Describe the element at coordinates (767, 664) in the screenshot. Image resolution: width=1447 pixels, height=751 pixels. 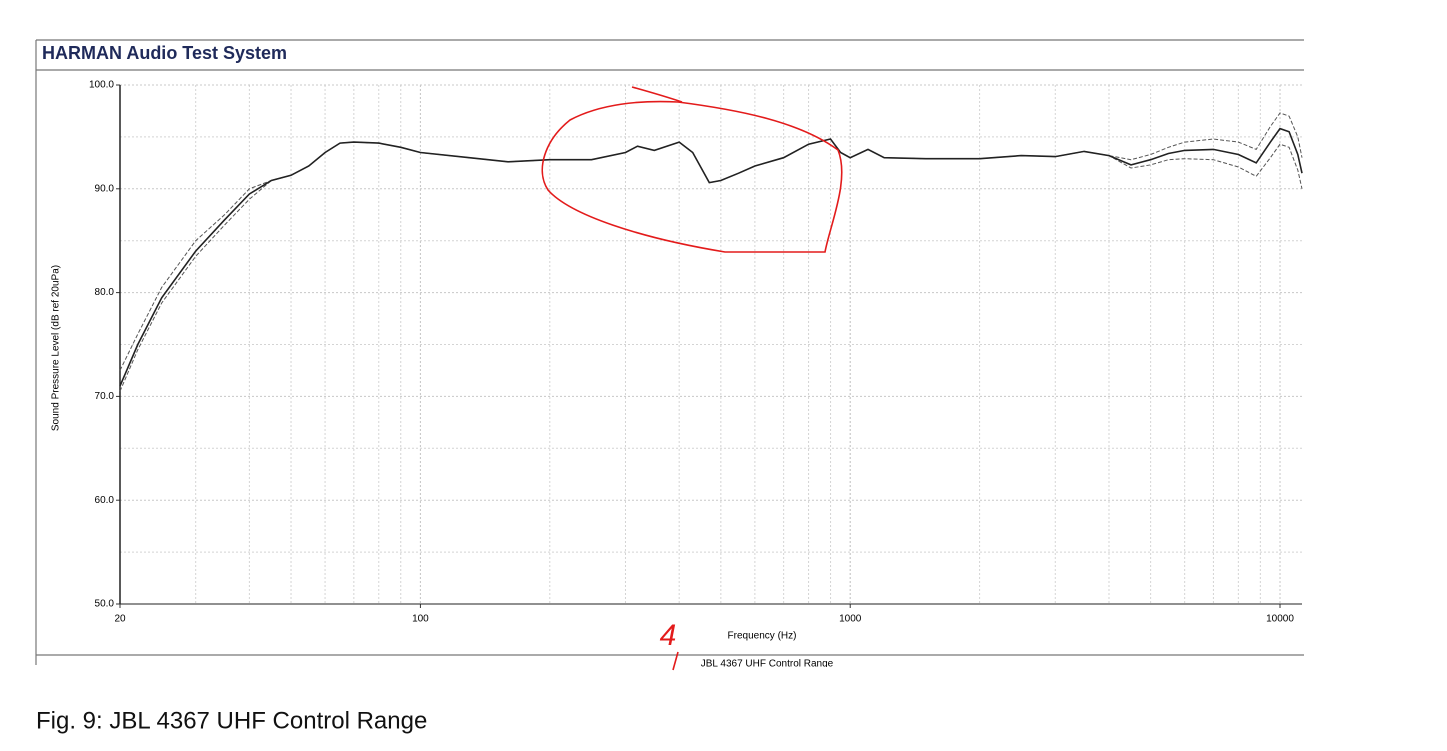
I see `subtitle: JBL 4367 UHF Control Range` at that location.